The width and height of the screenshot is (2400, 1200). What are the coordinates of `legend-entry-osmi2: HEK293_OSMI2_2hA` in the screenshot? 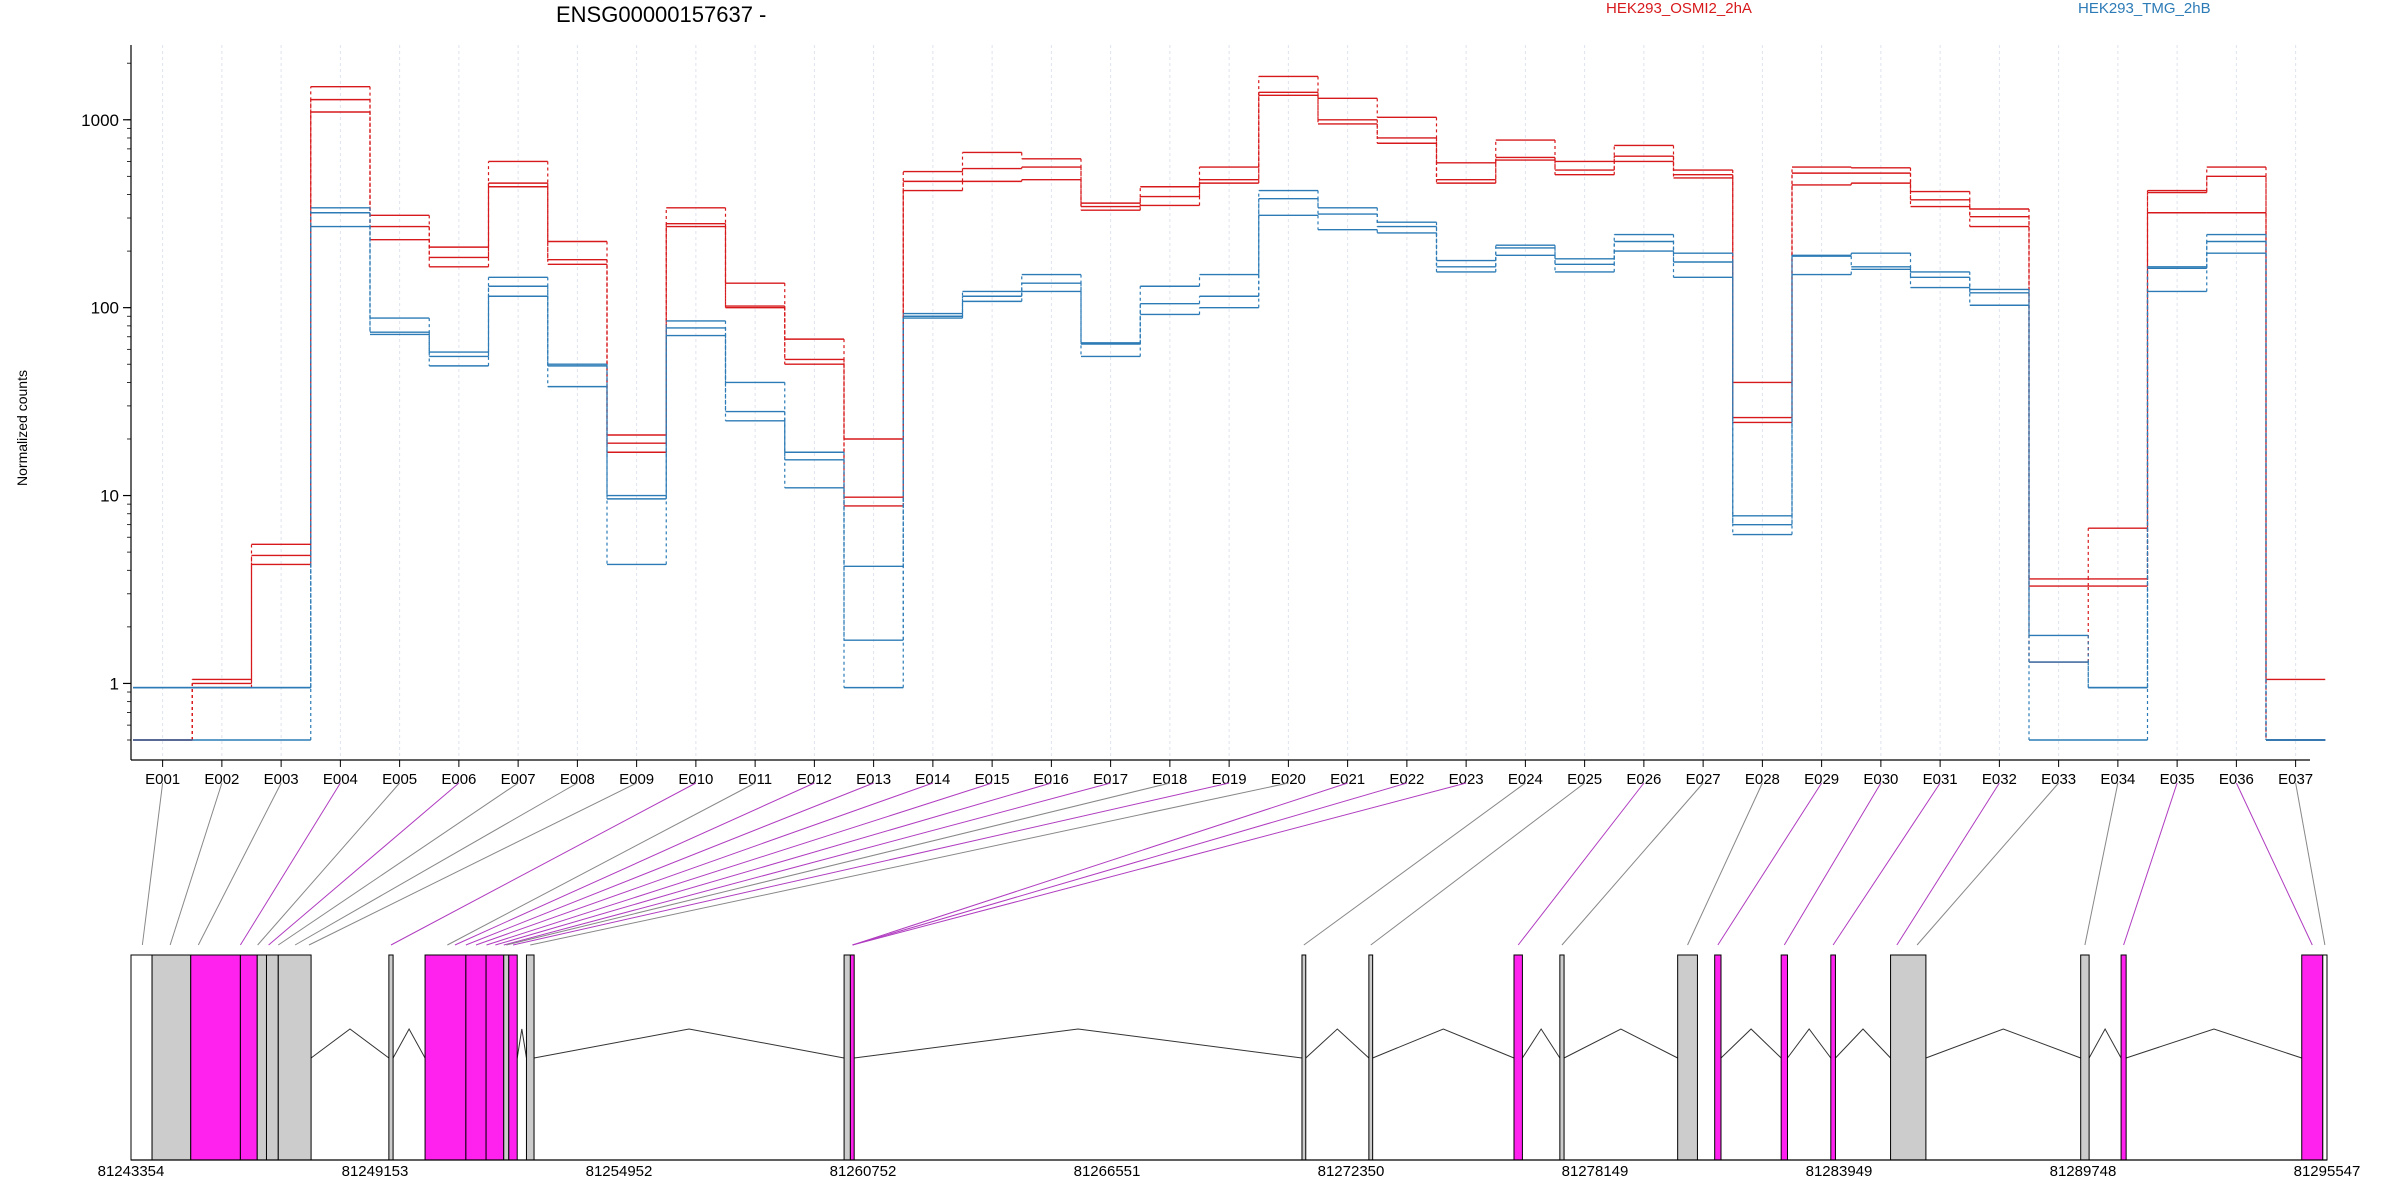 It's located at (1679, 8).